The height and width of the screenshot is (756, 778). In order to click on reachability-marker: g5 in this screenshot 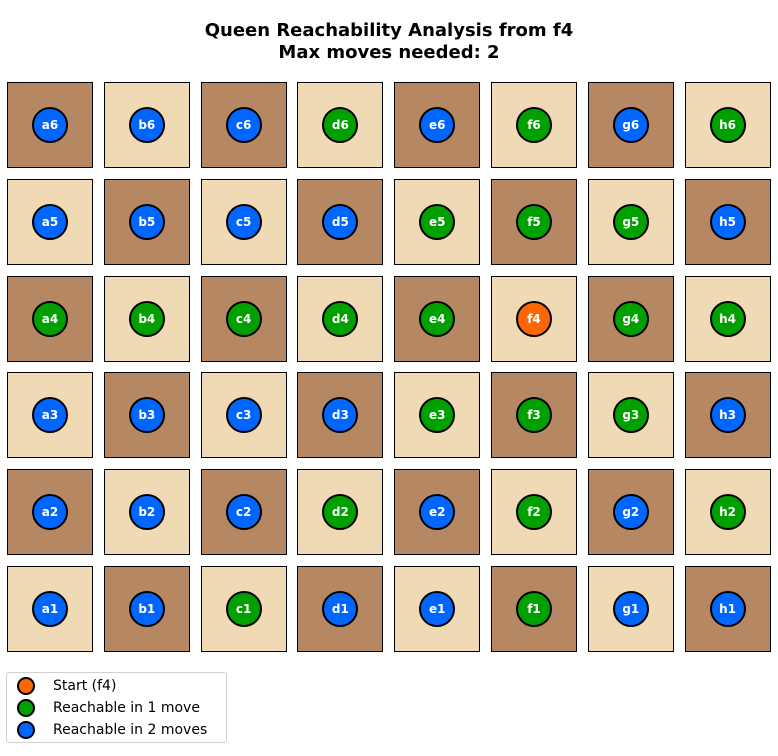, I will do `click(630, 221)`.